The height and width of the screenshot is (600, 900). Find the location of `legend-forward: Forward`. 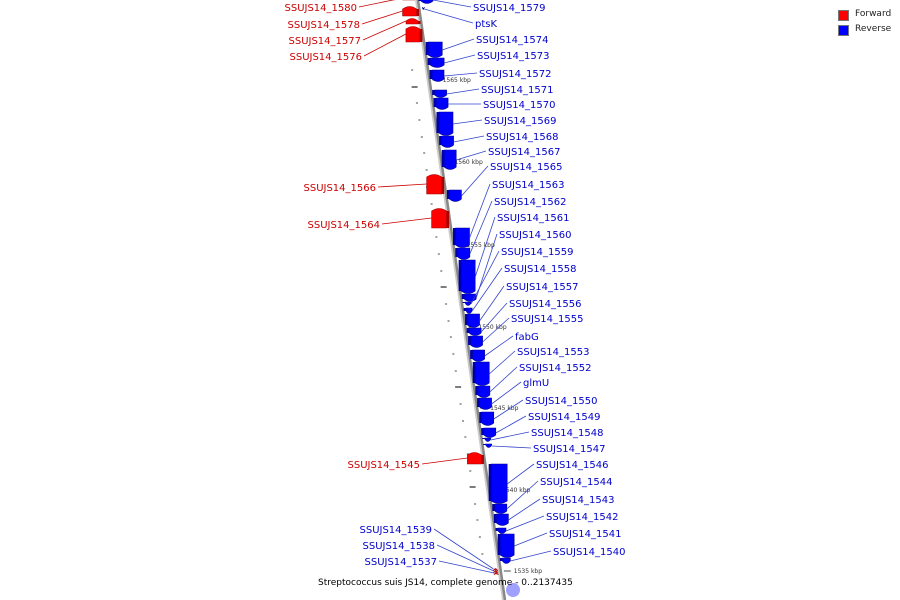

legend-forward: Forward is located at coordinates (868, 15).